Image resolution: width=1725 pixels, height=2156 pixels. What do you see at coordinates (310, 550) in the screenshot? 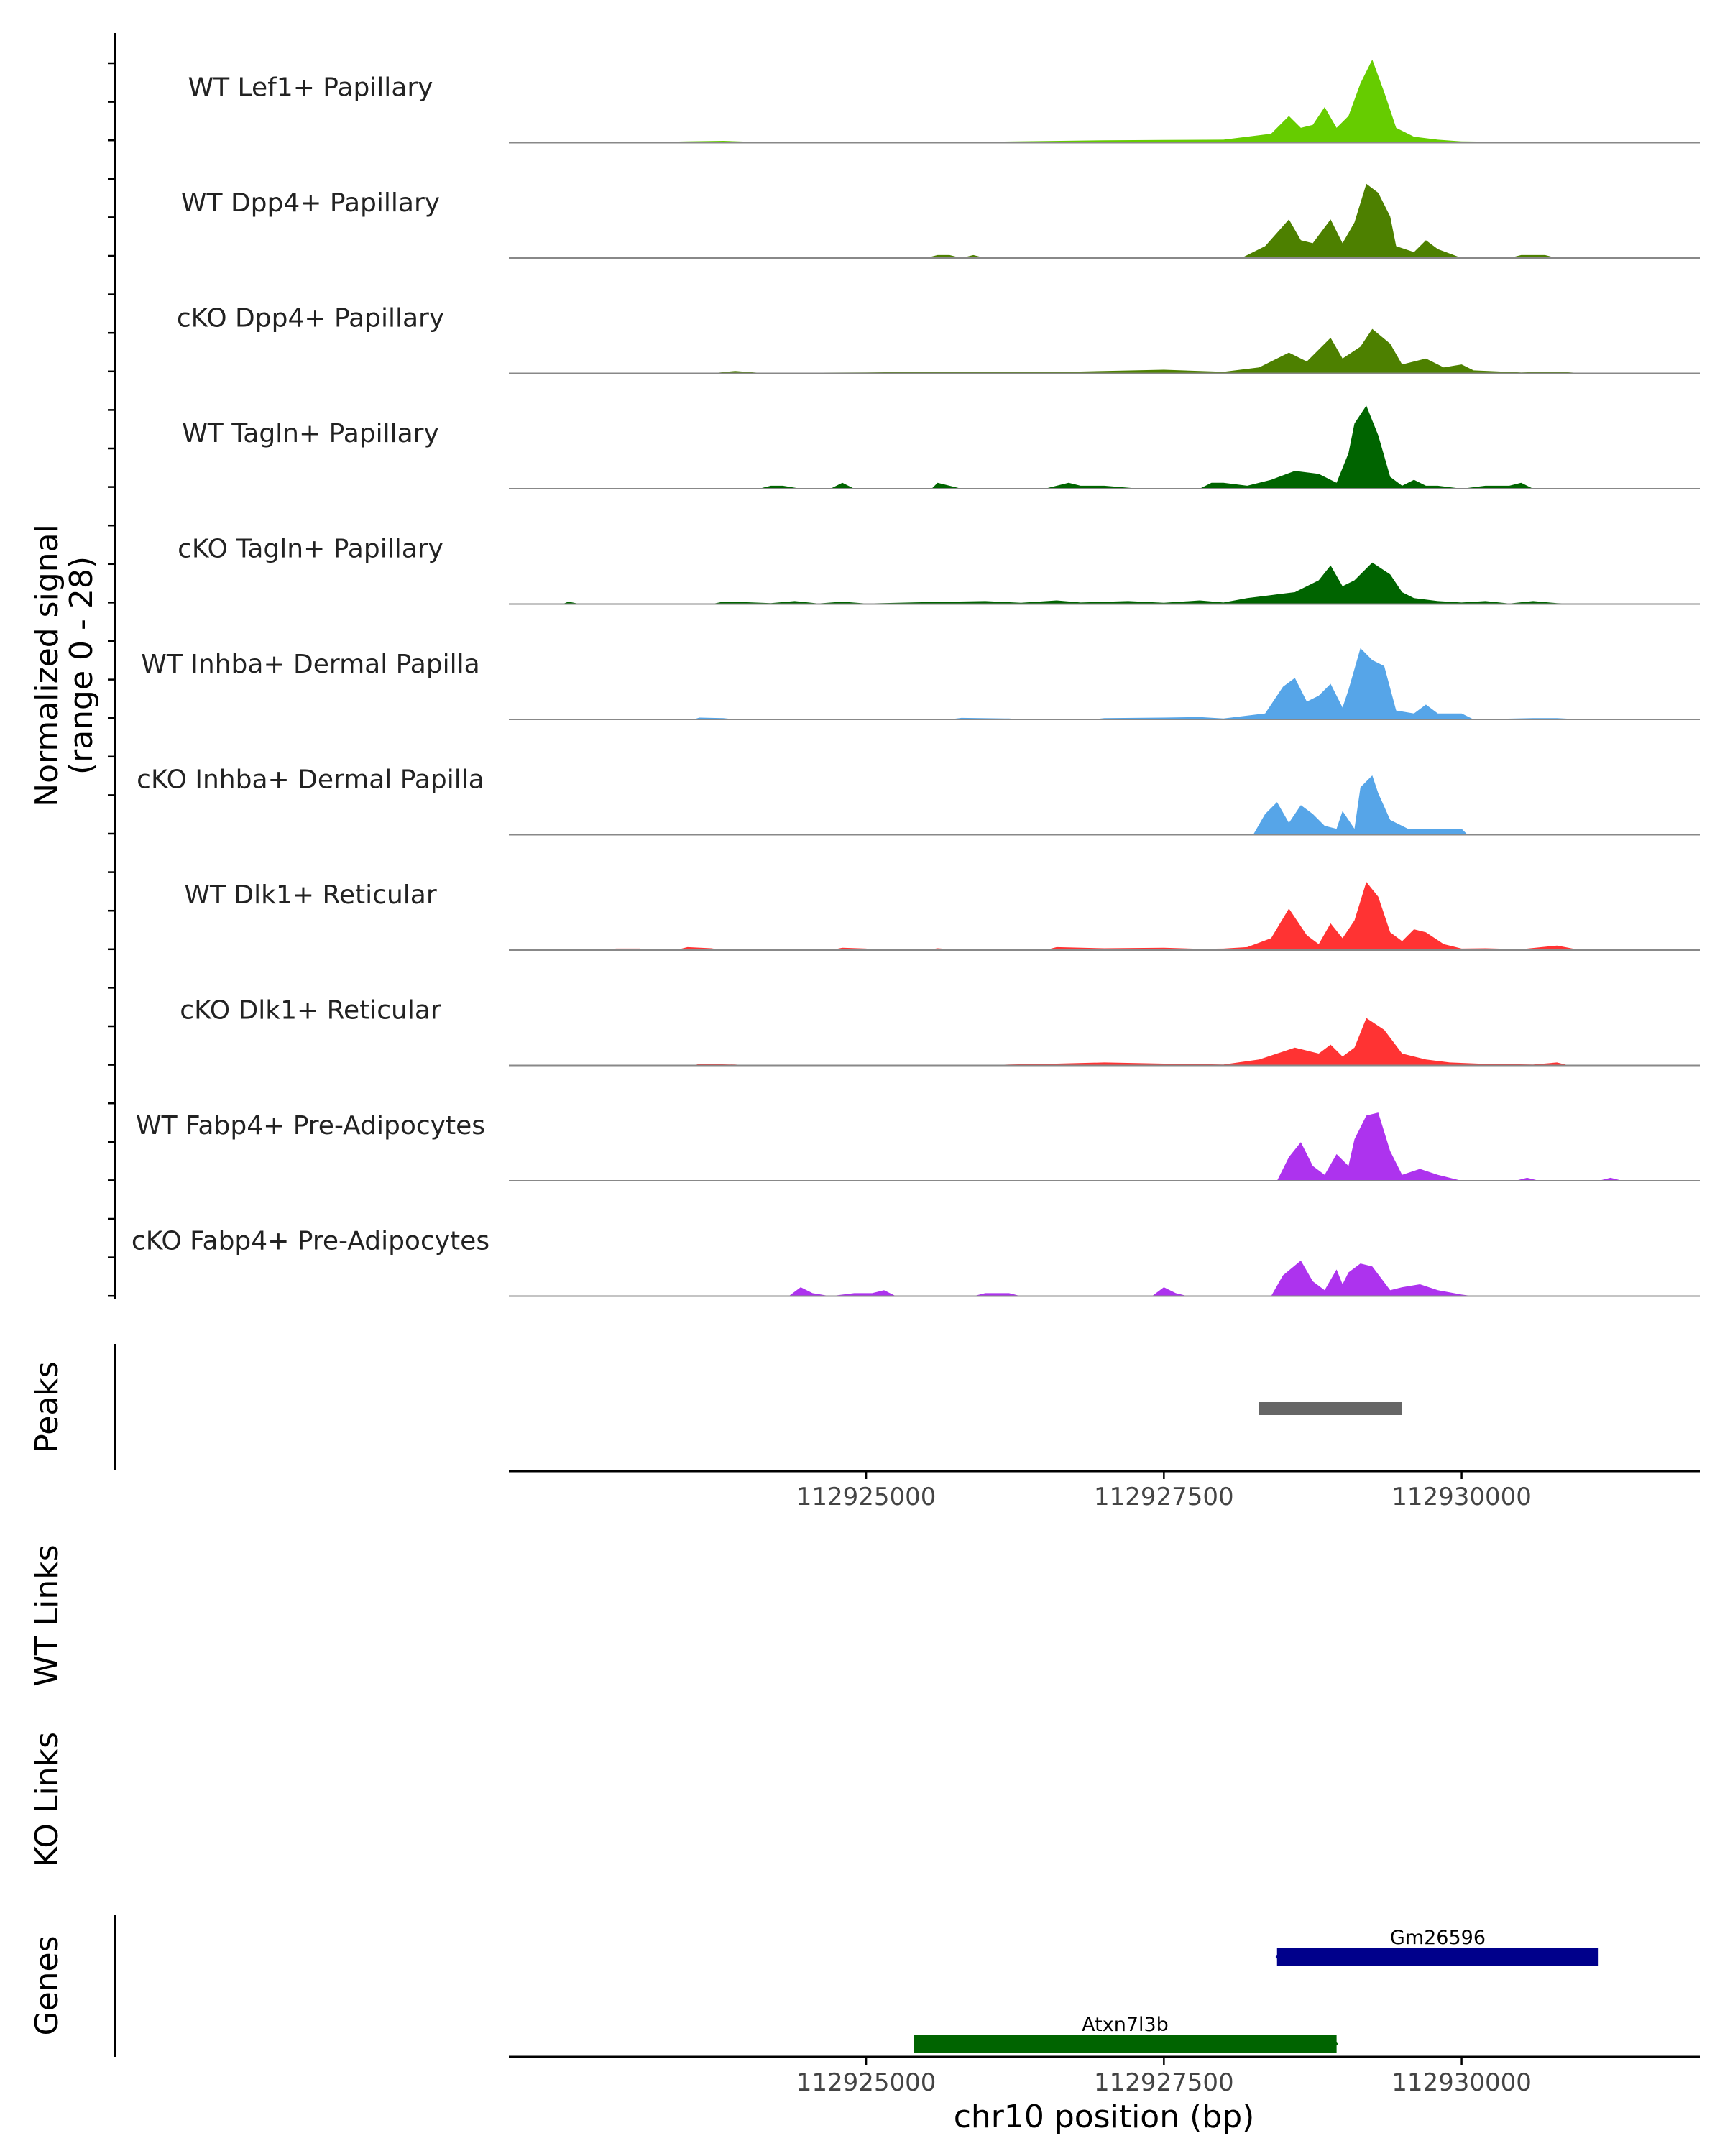
I see `track-label: cKO Tagln+ Papillary` at bounding box center [310, 550].